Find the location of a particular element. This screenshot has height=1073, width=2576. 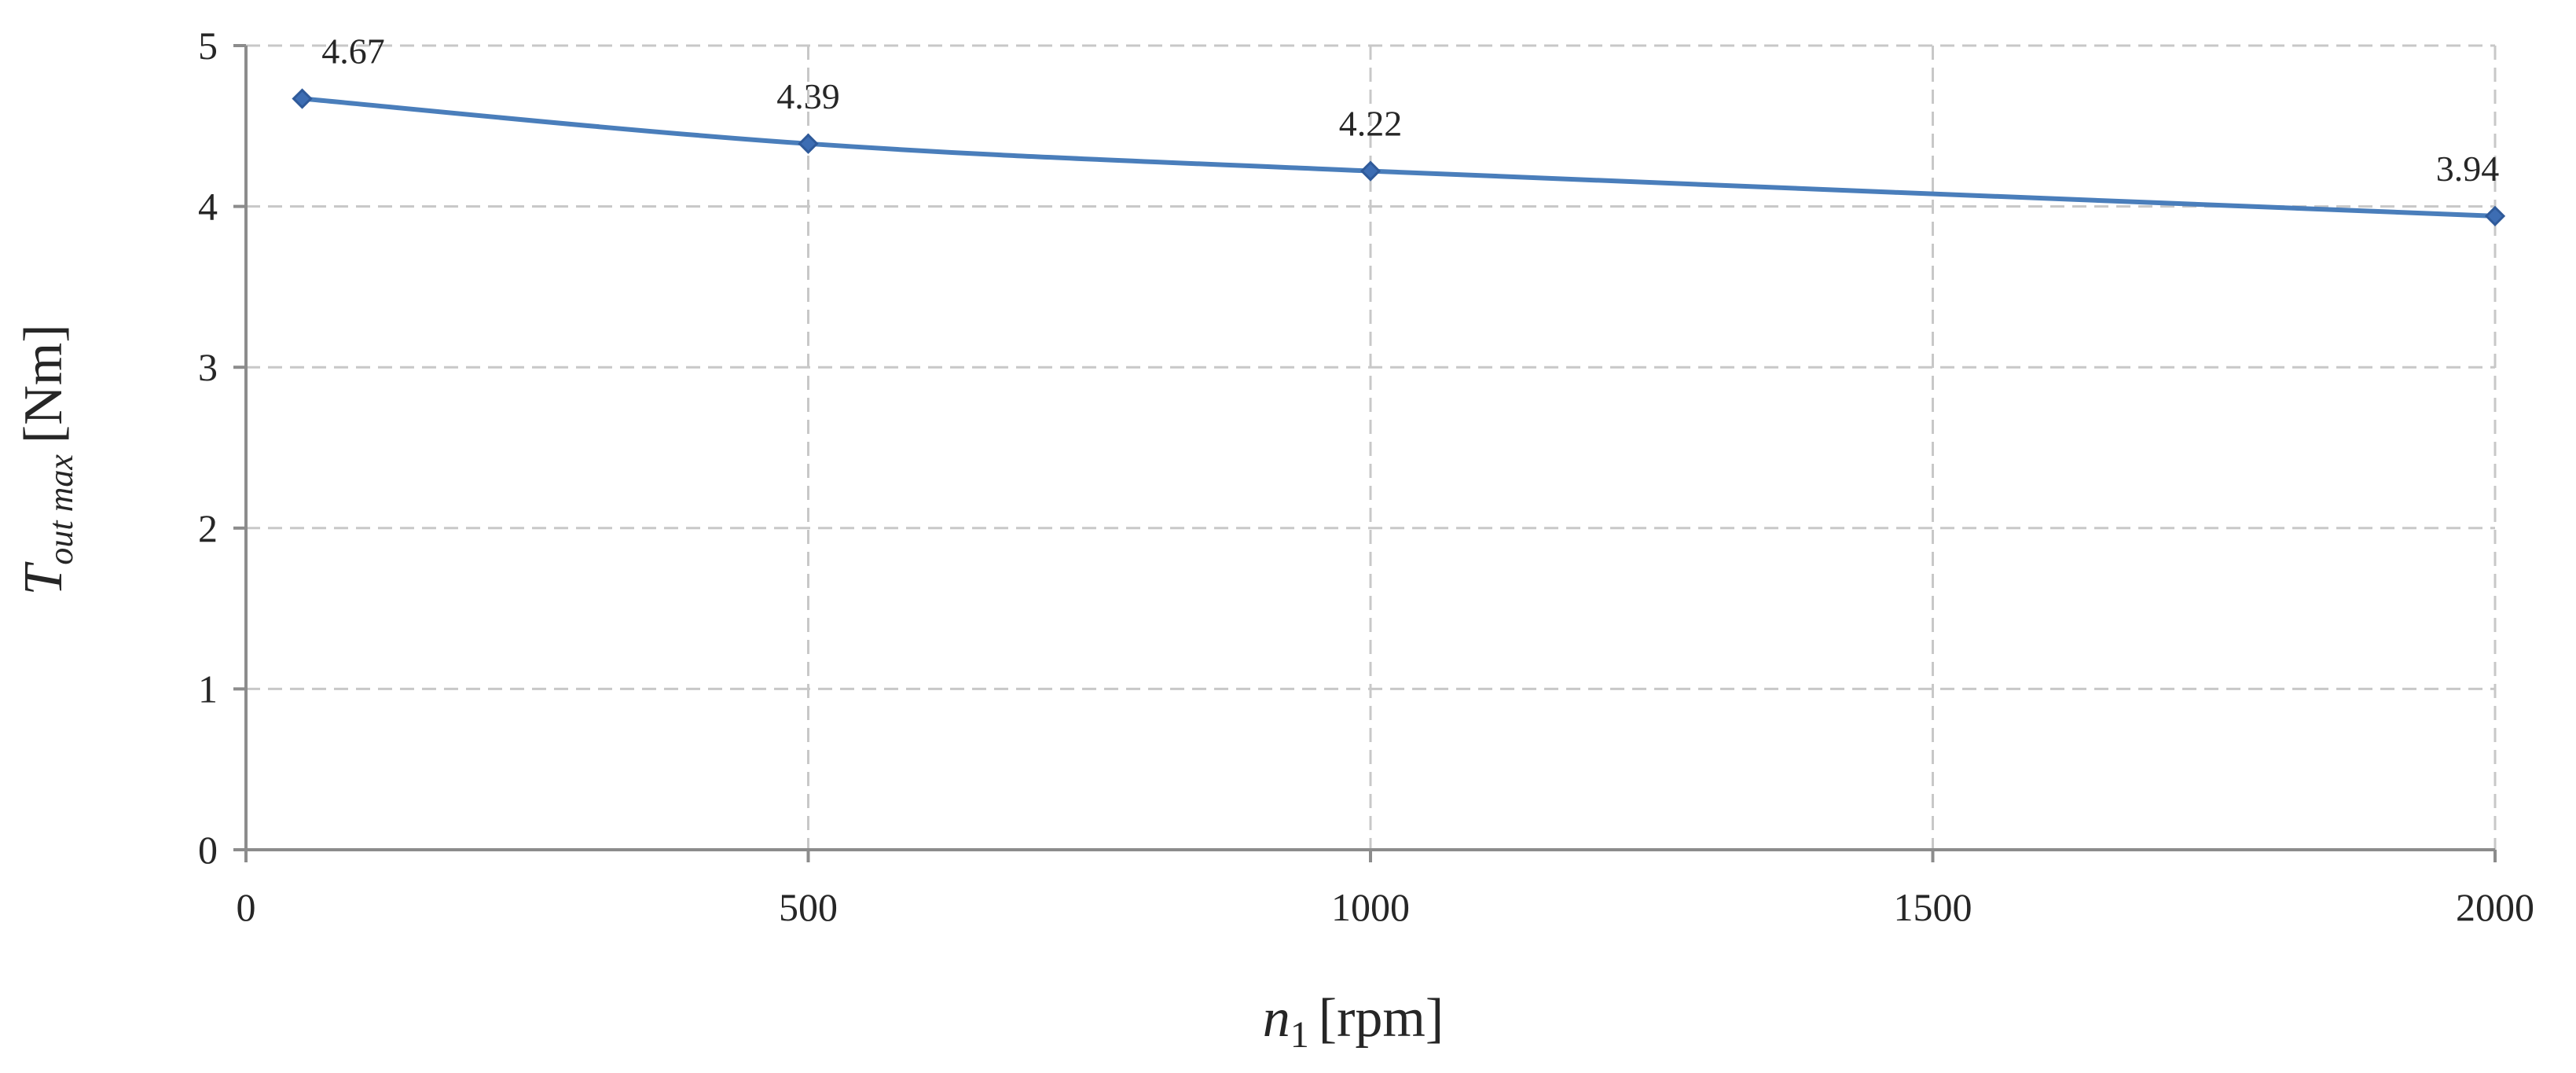

y-axis-title-main: T is located at coordinates (43, 578).